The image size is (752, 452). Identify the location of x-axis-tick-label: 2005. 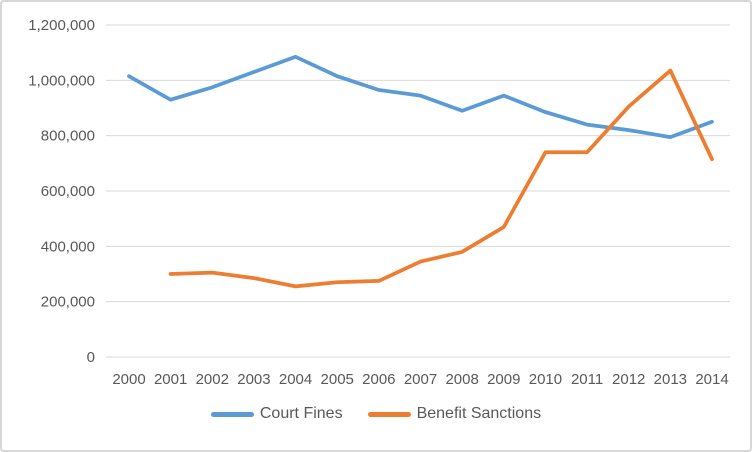
(337, 379).